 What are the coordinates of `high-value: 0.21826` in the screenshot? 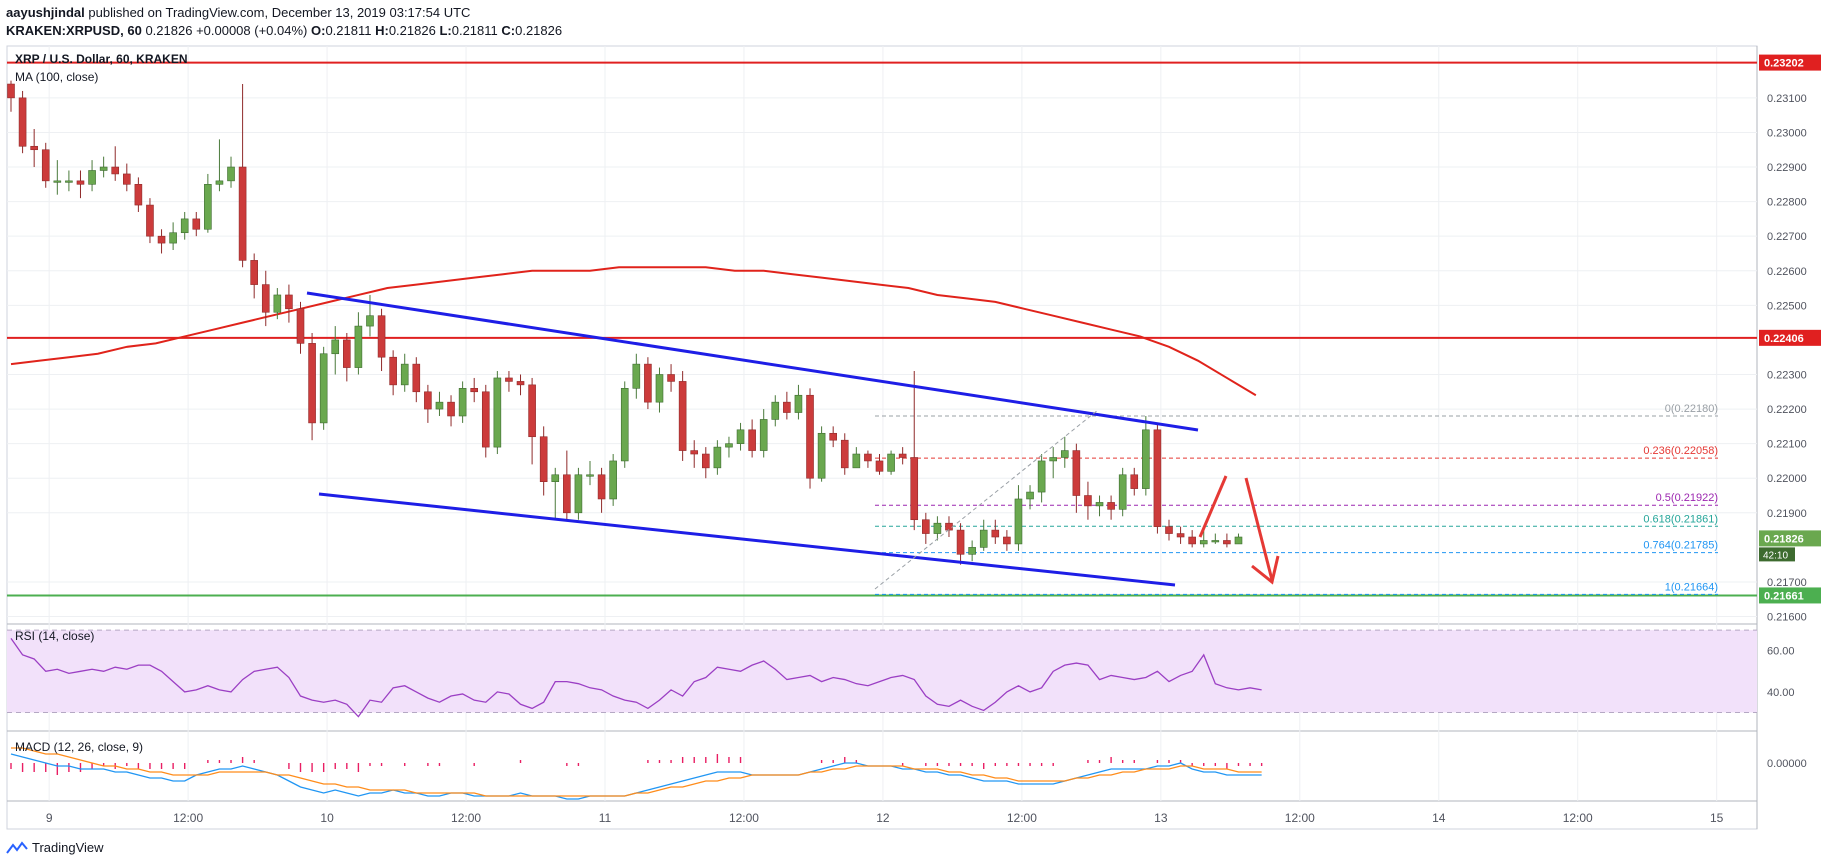 It's located at (412, 30).